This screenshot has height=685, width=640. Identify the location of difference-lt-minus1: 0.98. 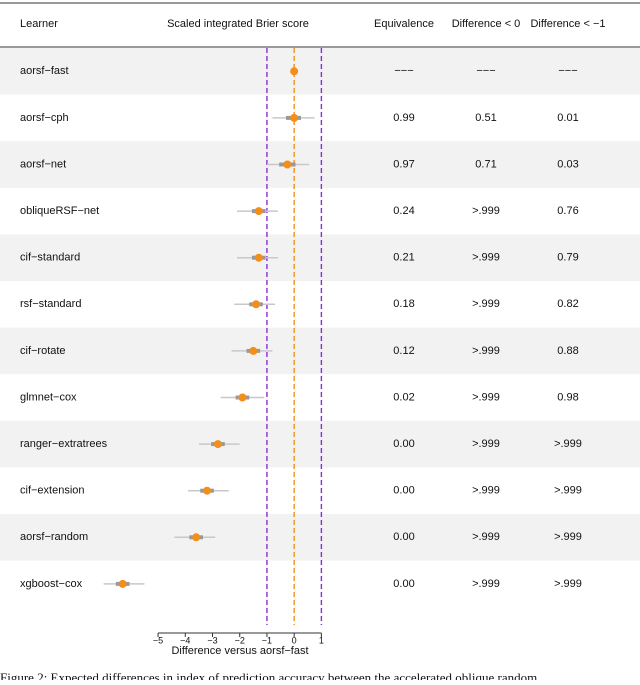
(567, 397).